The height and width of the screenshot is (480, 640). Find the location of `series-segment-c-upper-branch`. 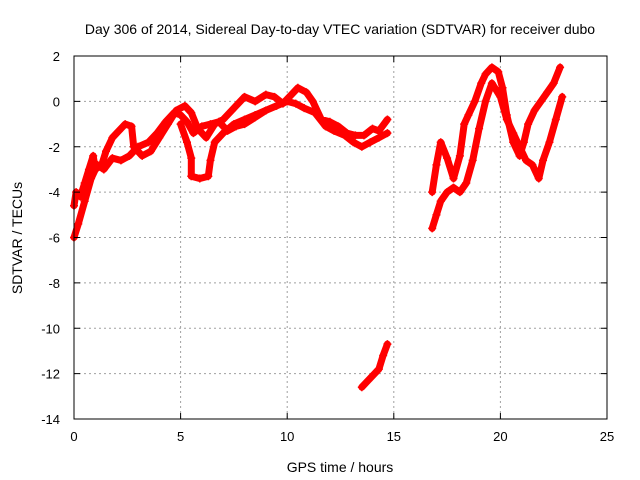

series-segment-c-upper-branch is located at coordinates (496, 130).